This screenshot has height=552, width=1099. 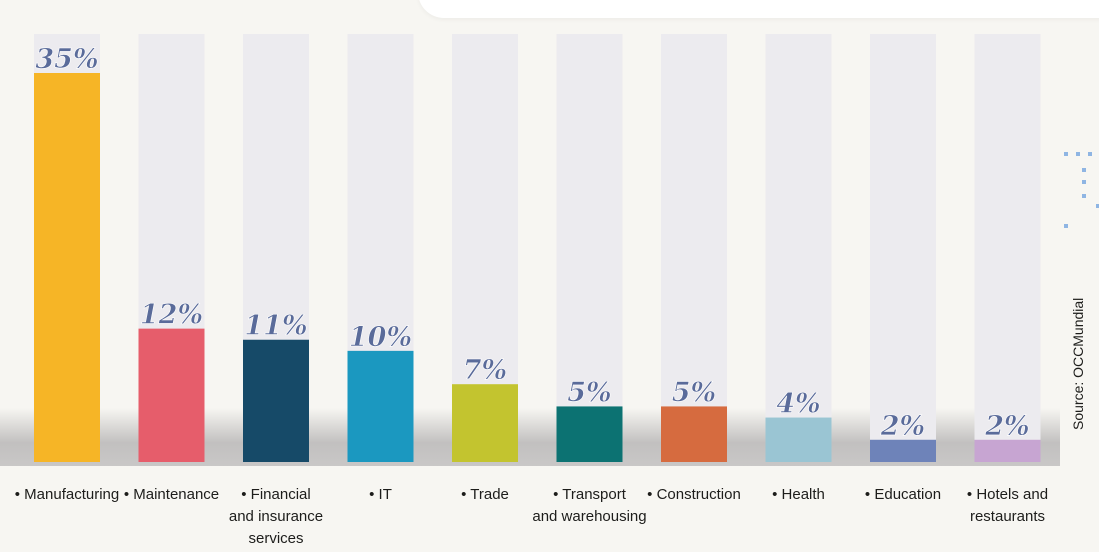 I want to click on value-label: 35%, so click(x=66, y=59).